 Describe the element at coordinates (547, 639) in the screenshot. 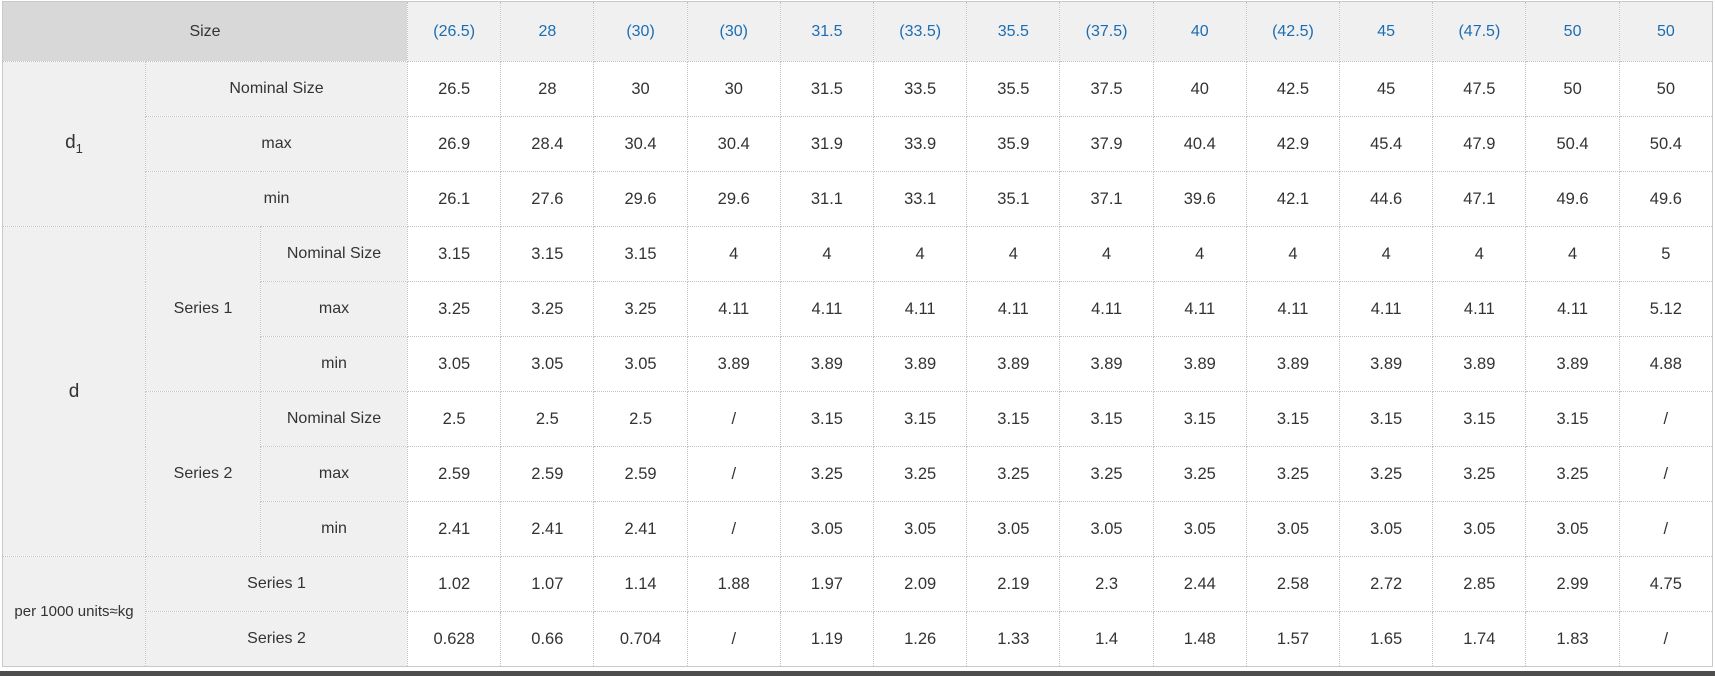

I see `data-cell: 0.66` at that location.